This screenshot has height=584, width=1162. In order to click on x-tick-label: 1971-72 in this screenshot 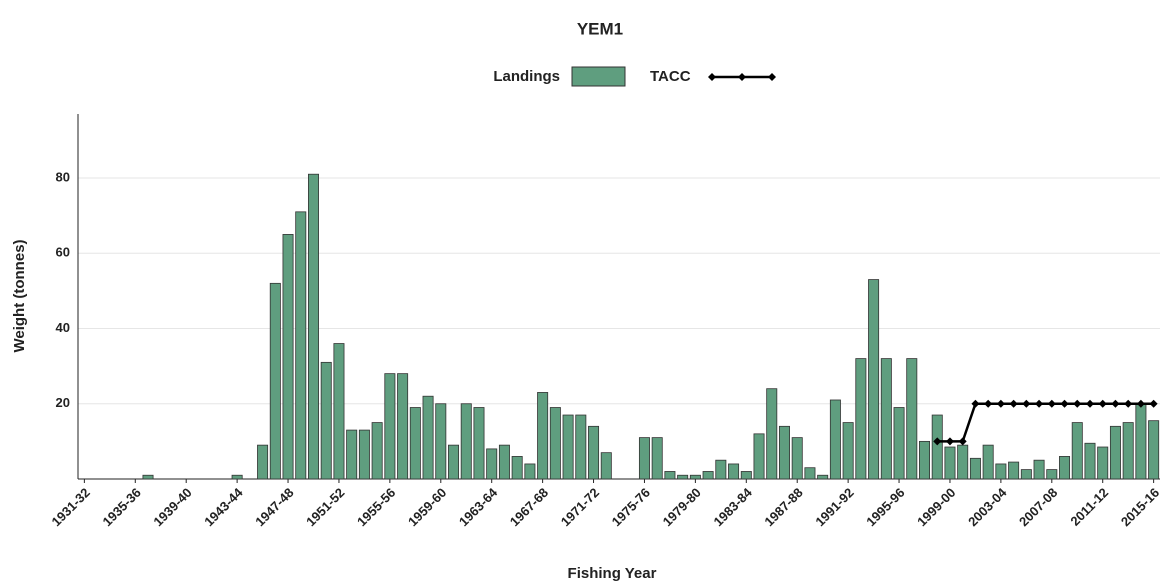, I will do `click(580, 507)`.